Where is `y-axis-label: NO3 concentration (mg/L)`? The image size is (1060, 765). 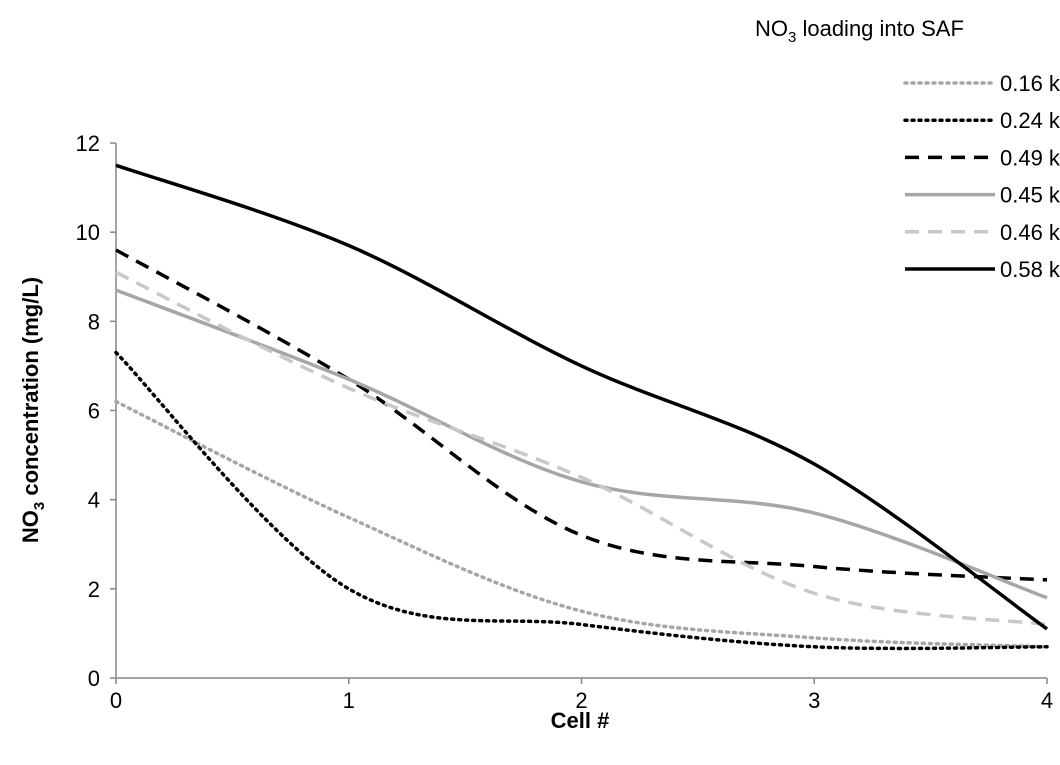 y-axis-label: NO3 concentration (mg/L) is located at coordinates (33, 410).